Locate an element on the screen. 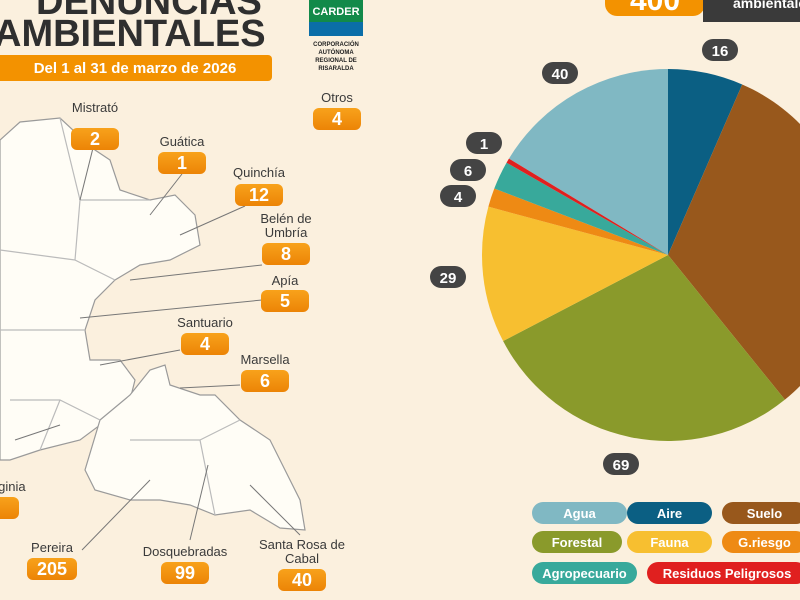  value-label: 1 is located at coordinates (484, 144).